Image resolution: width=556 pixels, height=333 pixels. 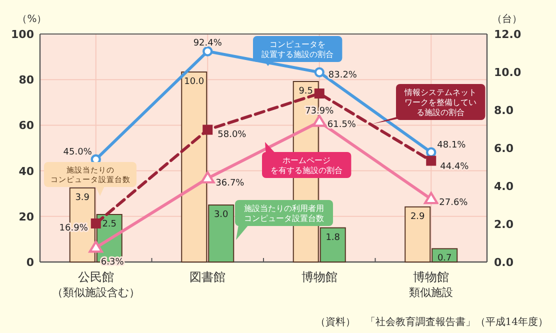 I want to click on data-label: 45.0%, so click(x=77, y=152).